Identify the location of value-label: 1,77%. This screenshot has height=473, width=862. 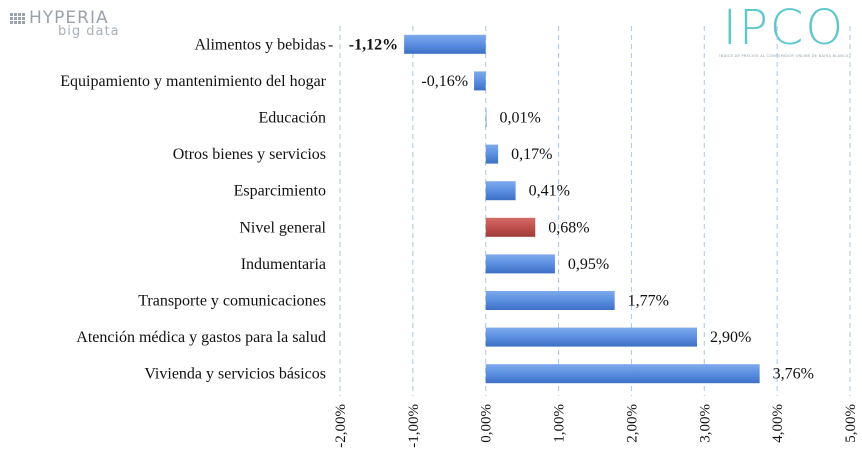
(648, 301).